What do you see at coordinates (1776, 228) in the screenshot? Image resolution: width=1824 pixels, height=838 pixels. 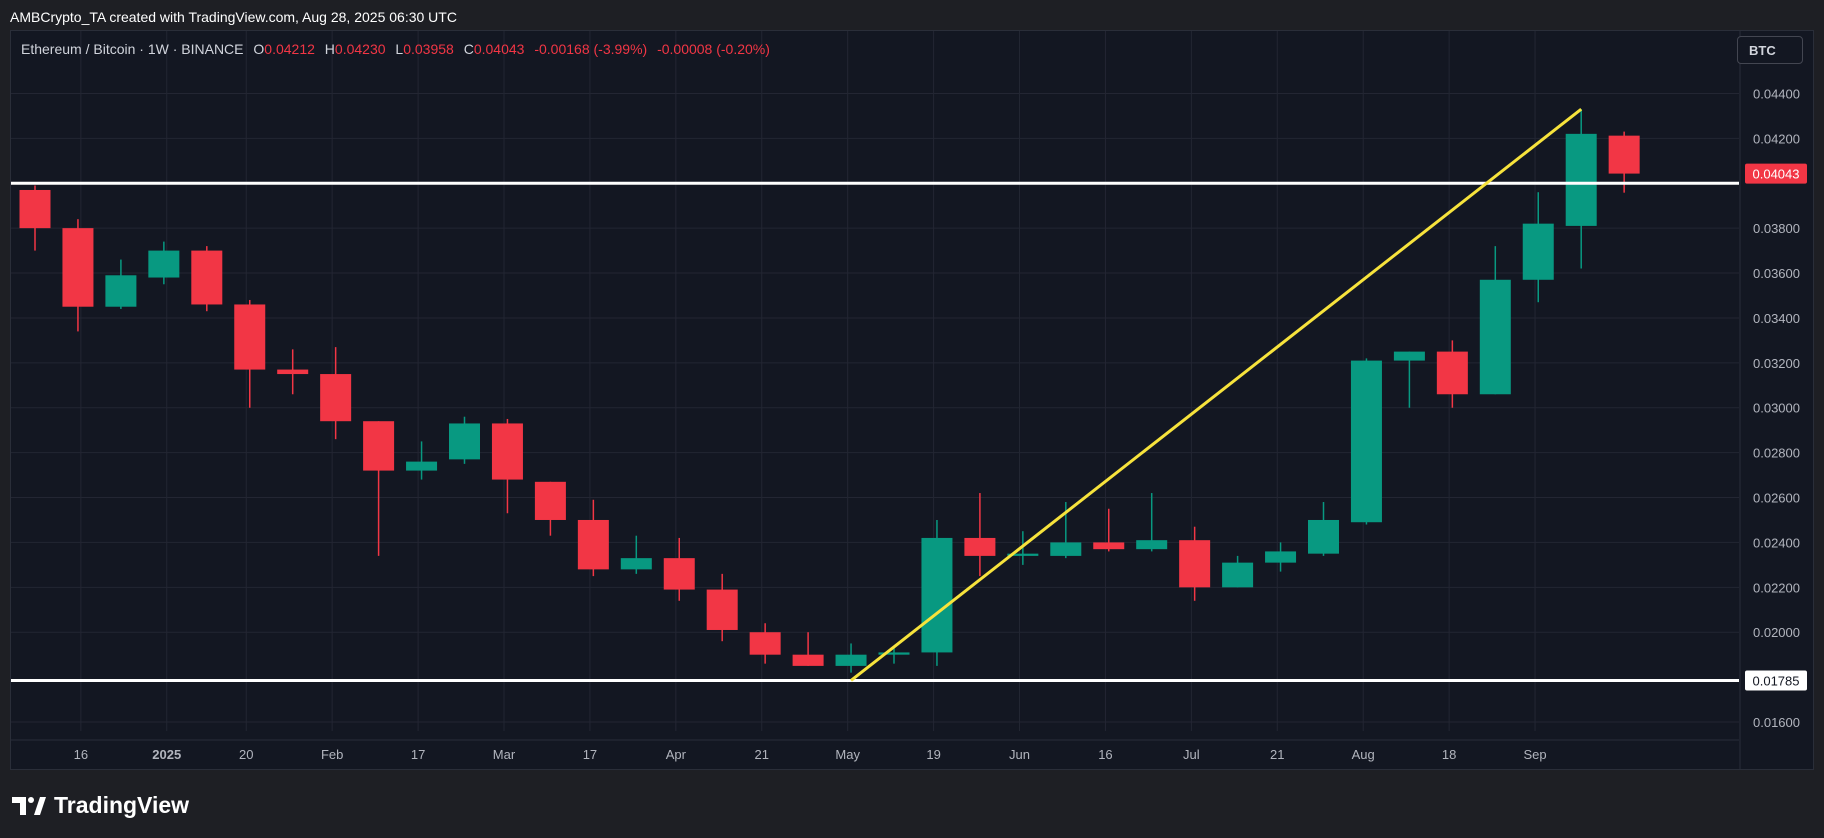 I see `y-tick-label: 0.03800` at bounding box center [1776, 228].